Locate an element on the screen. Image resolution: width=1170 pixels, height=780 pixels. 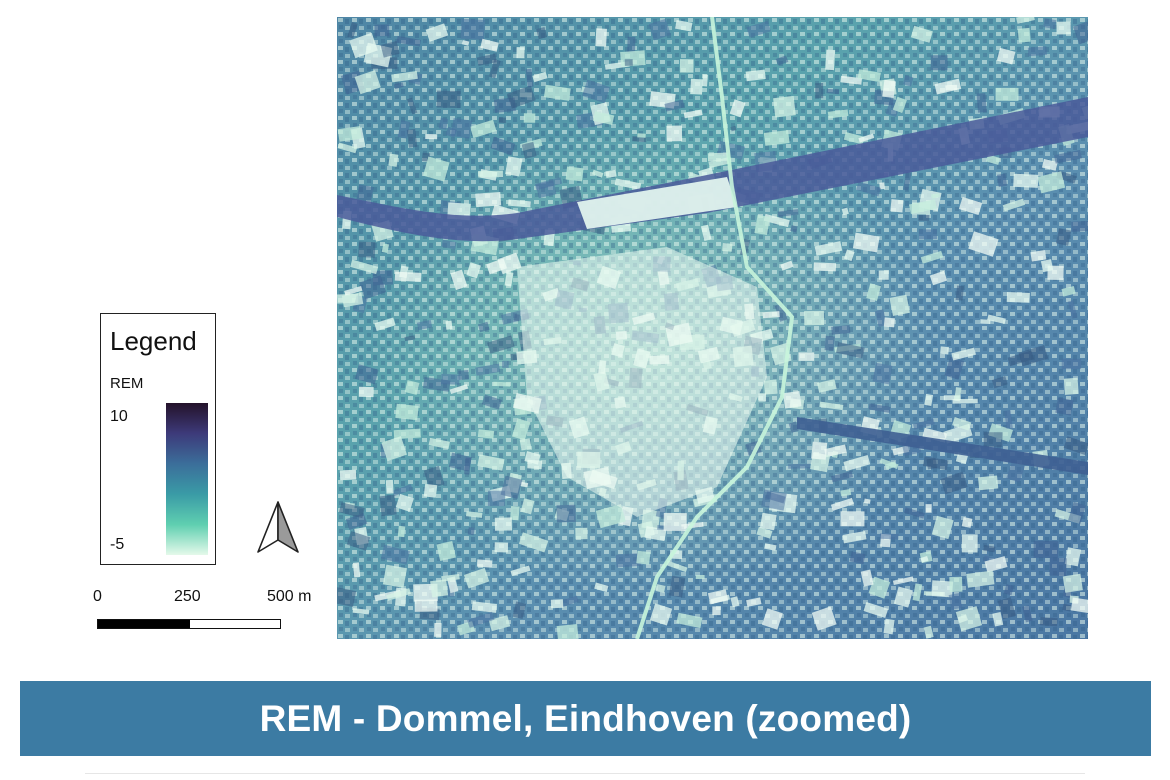
scale-bar-track is located at coordinates (189, 624).